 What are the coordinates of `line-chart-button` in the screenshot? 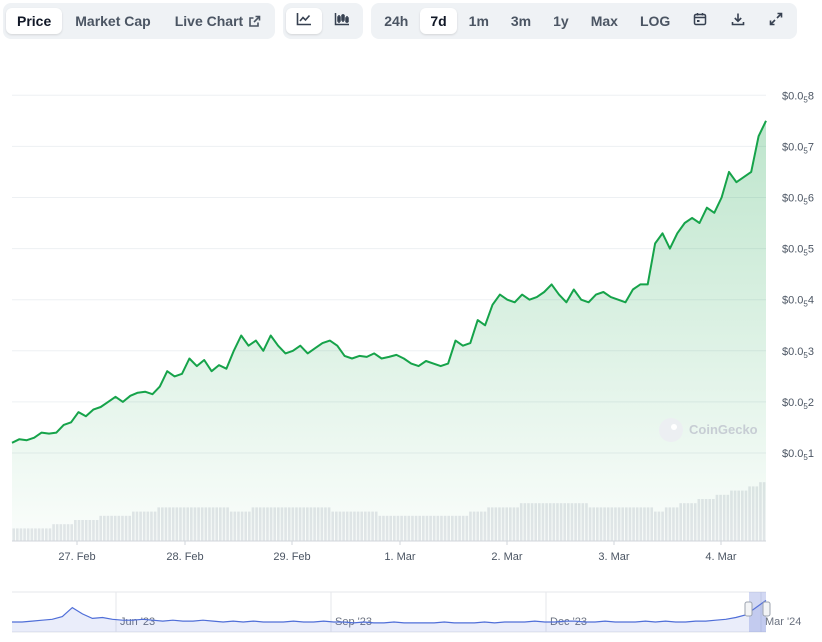 It's located at (304, 21).